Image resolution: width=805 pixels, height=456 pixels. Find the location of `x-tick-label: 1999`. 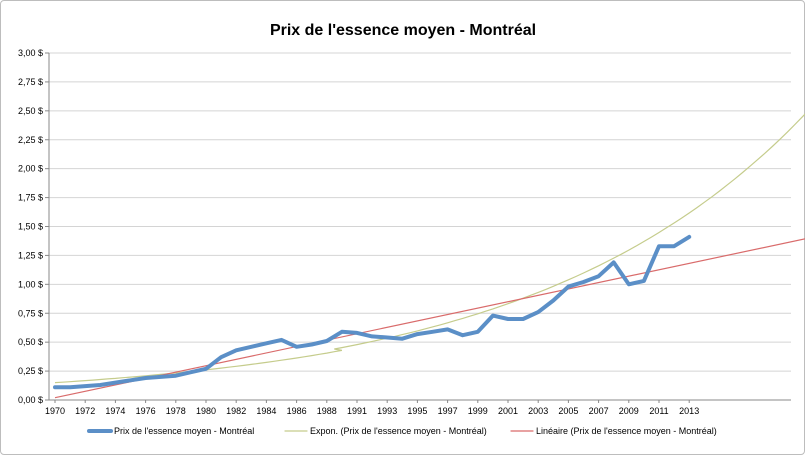

x-tick-label: 1999 is located at coordinates (478, 411).